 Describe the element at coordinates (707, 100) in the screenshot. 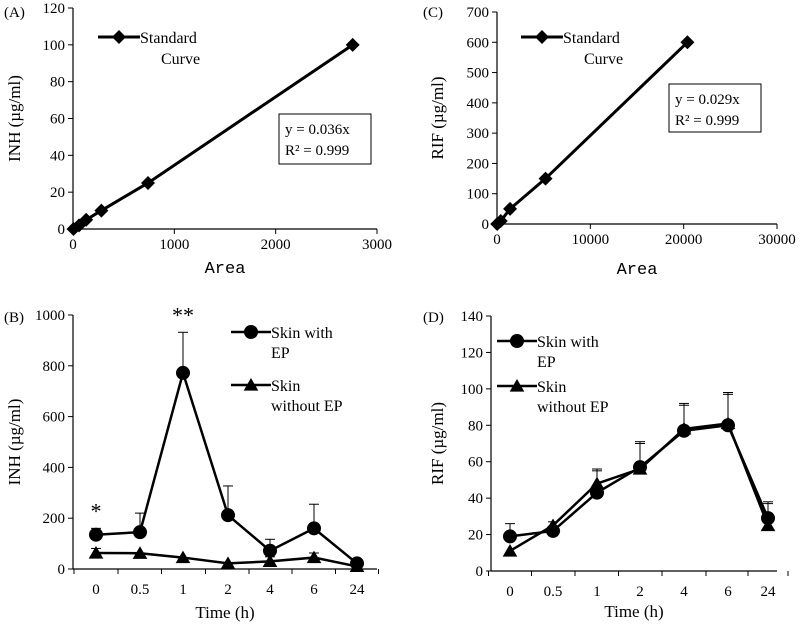

I see `equation-text: y = 0.029x` at that location.